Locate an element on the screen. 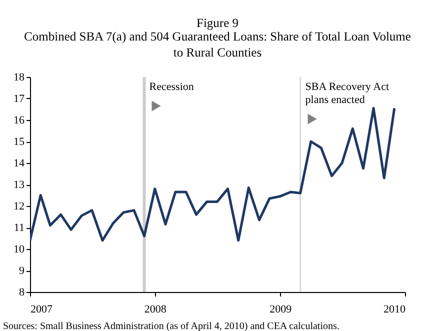  ref-line-label: Recession is located at coordinates (171, 87).